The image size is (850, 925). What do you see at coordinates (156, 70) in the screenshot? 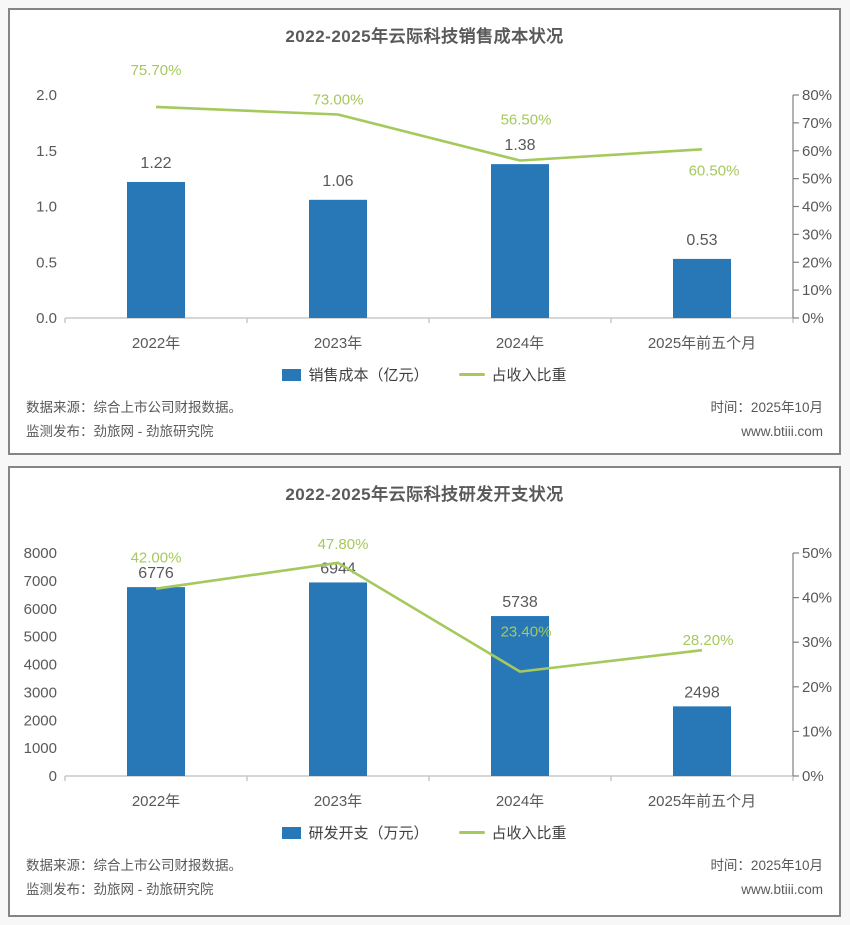
I see `line-point-label: 75.70%` at bounding box center [156, 70].